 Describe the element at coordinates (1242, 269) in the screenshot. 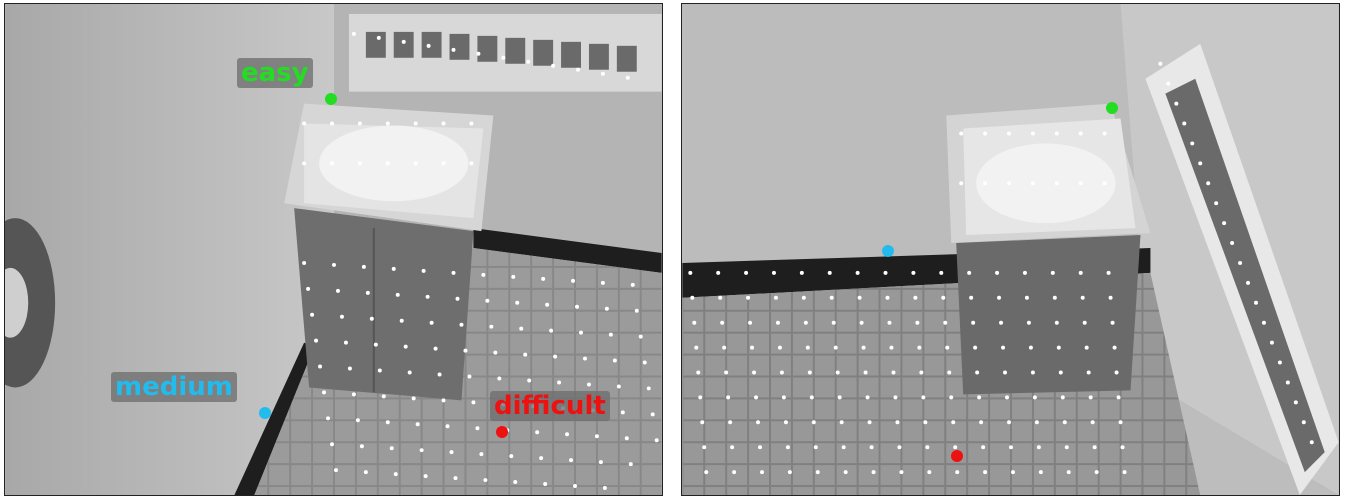

I see `radiator-right` at that location.